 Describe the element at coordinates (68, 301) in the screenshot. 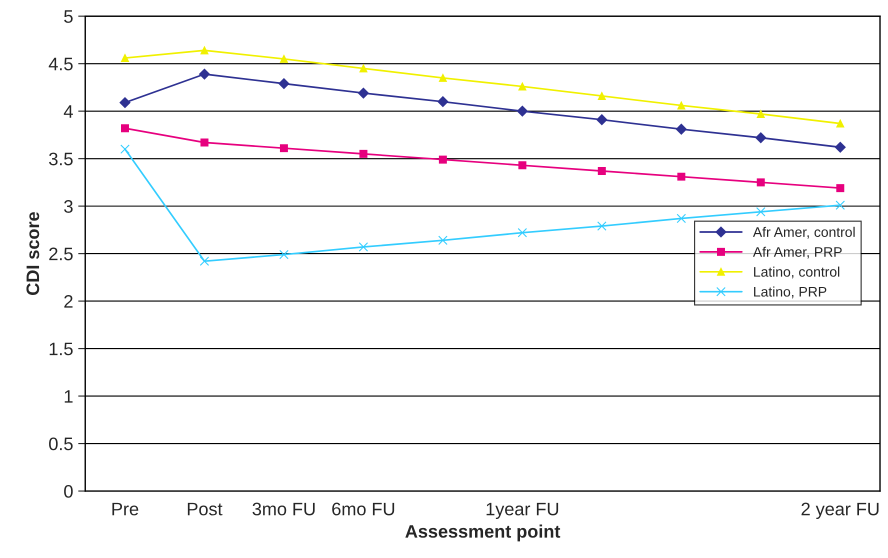

I see `y-tick-label: 2` at that location.